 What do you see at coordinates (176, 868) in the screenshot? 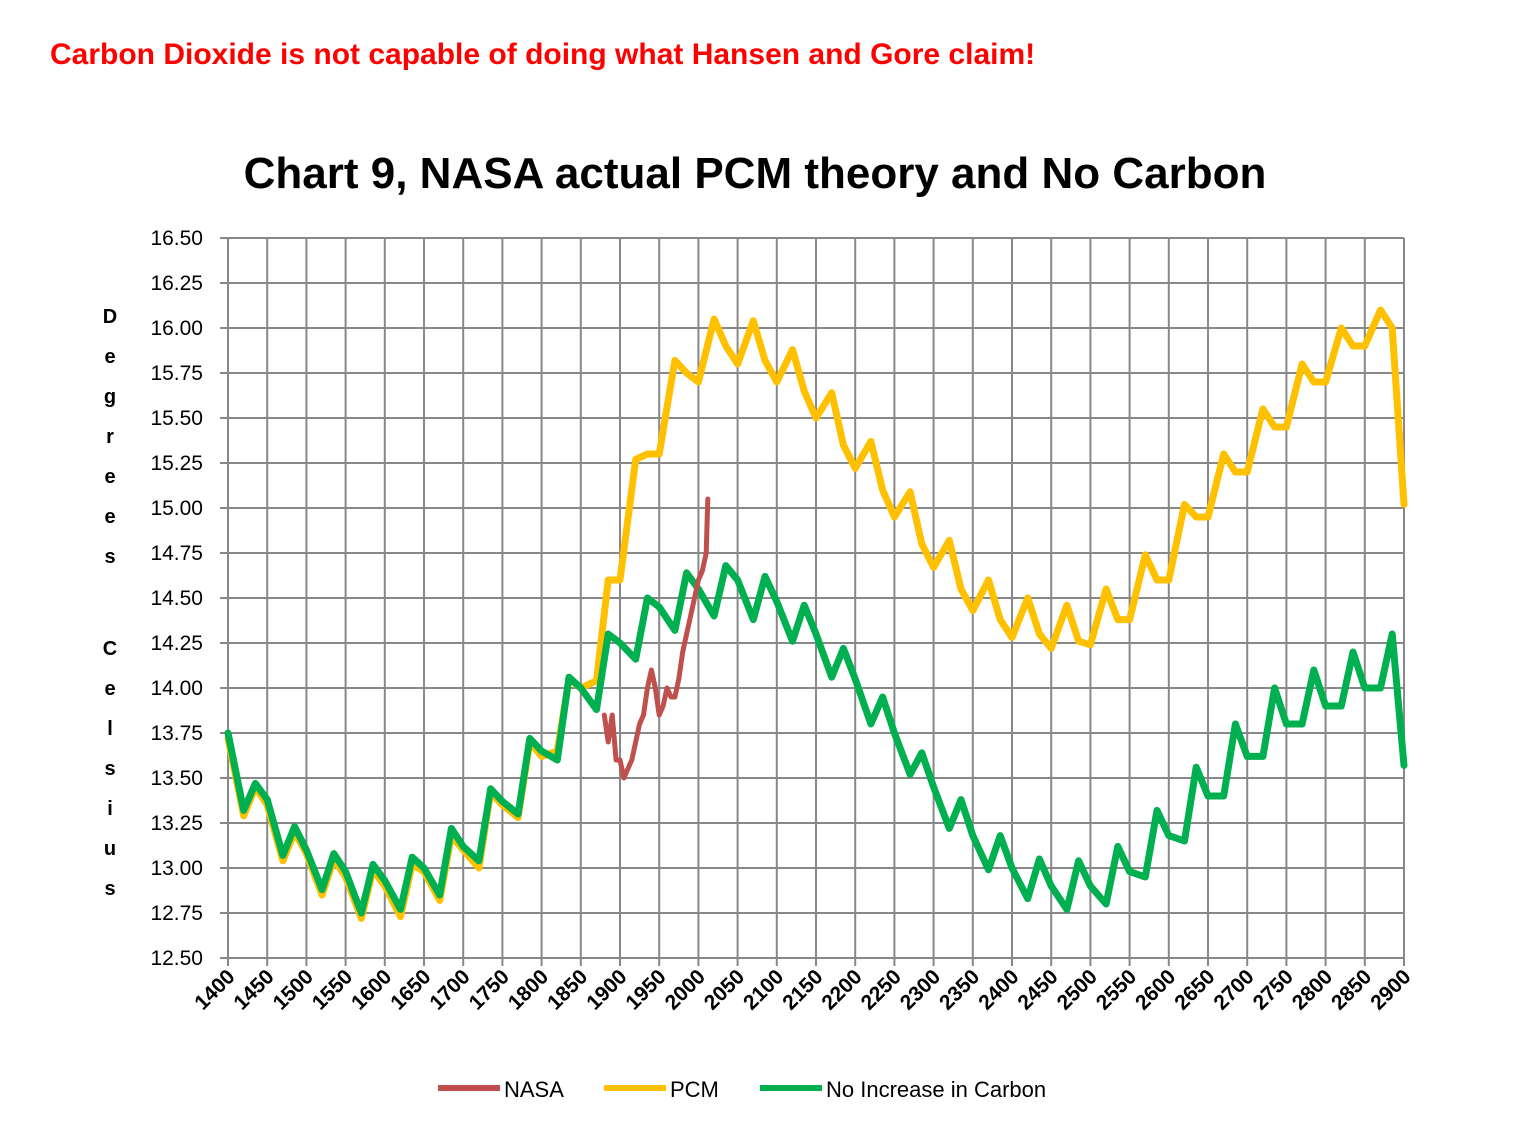
I see `y-tick-label: 13.00` at bounding box center [176, 868].